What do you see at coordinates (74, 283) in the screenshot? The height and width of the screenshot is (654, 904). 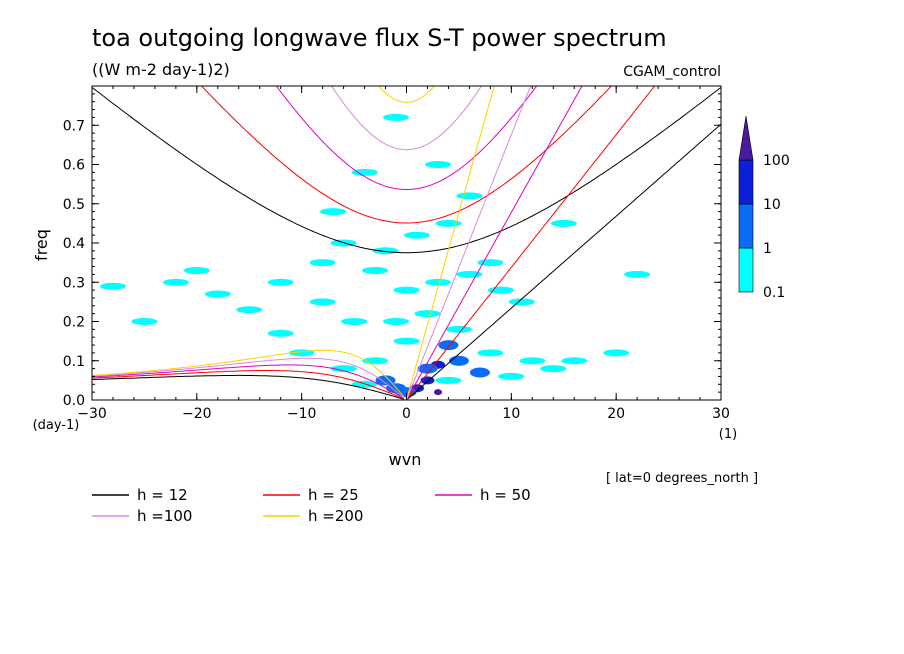 I see `y-tick-label: 0.3` at bounding box center [74, 283].